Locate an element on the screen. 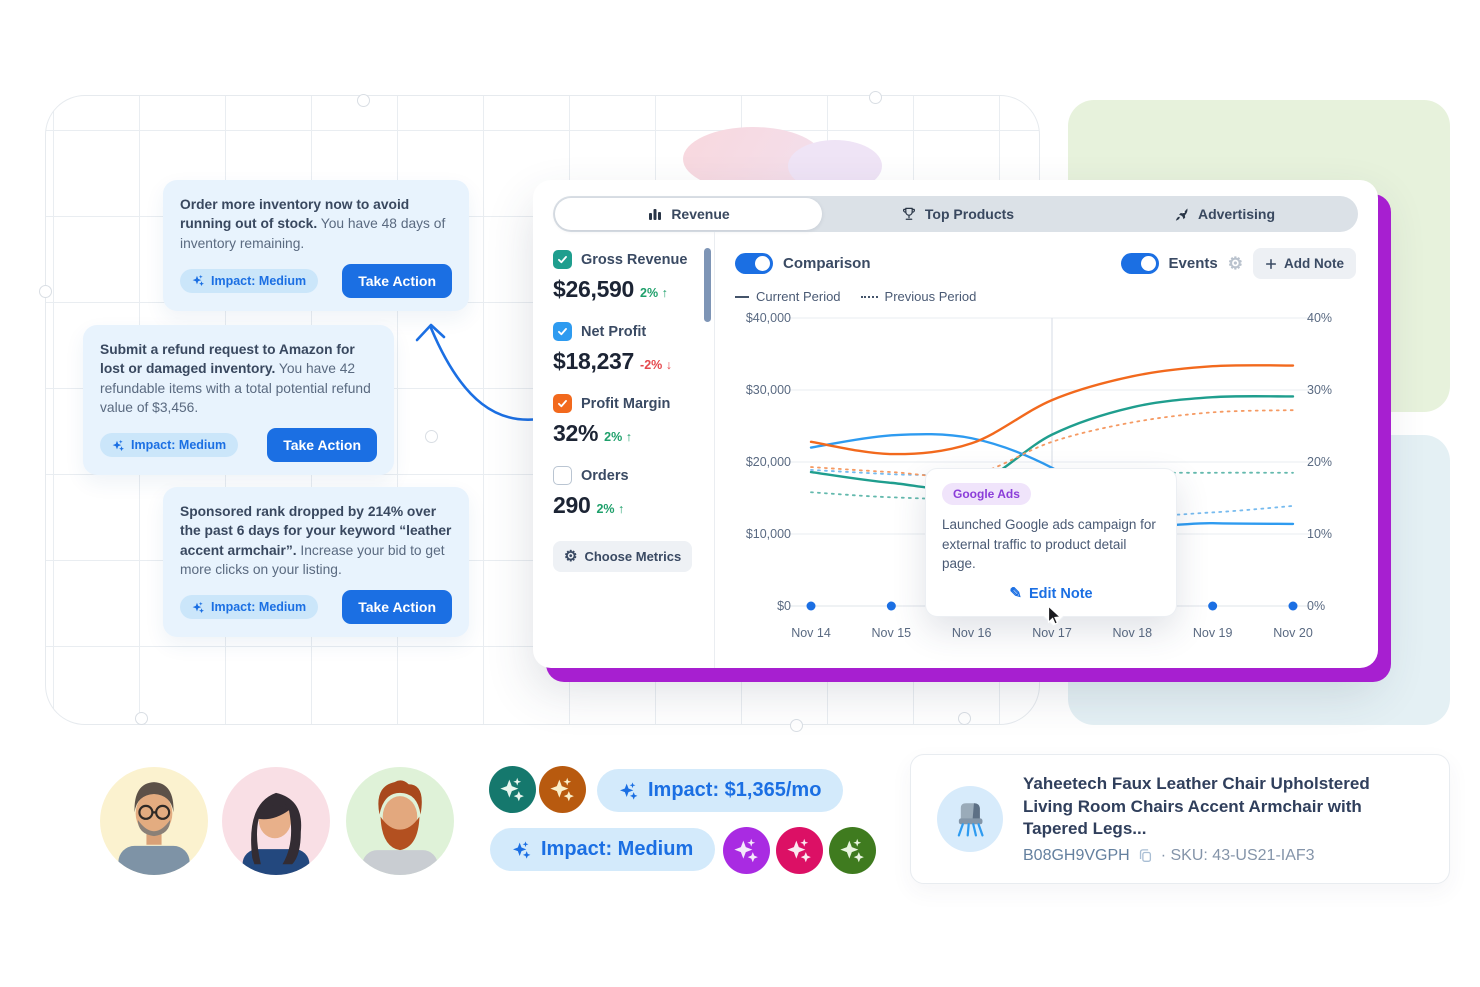  tab-advertising: Advertising is located at coordinates (1224, 214).